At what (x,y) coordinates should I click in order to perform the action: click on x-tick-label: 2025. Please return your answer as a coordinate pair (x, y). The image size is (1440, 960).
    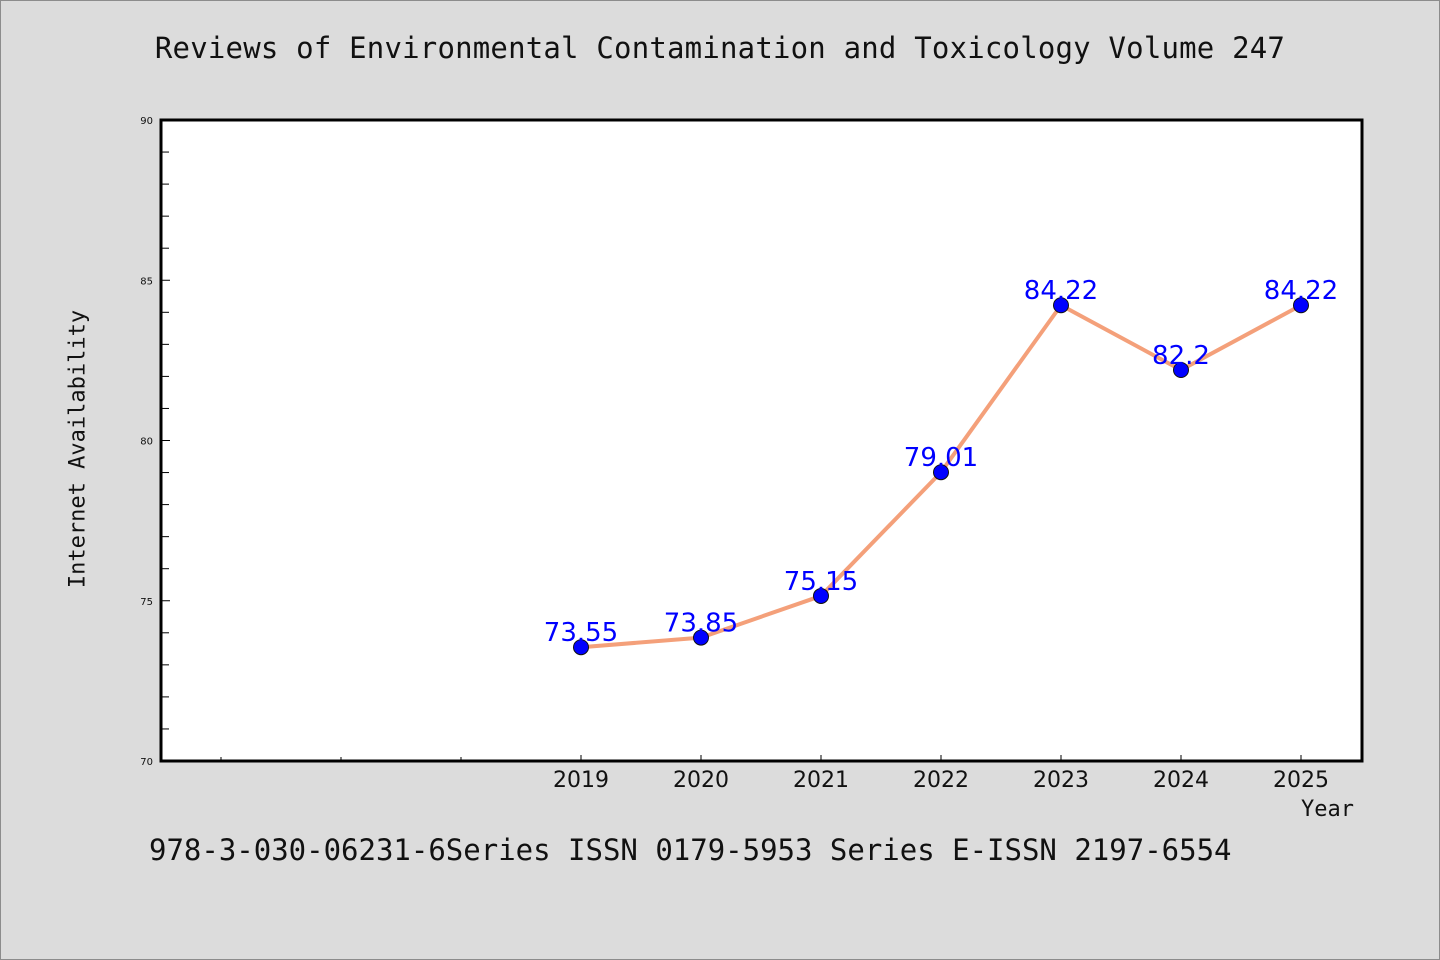
    Looking at the image, I should click on (1301, 780).